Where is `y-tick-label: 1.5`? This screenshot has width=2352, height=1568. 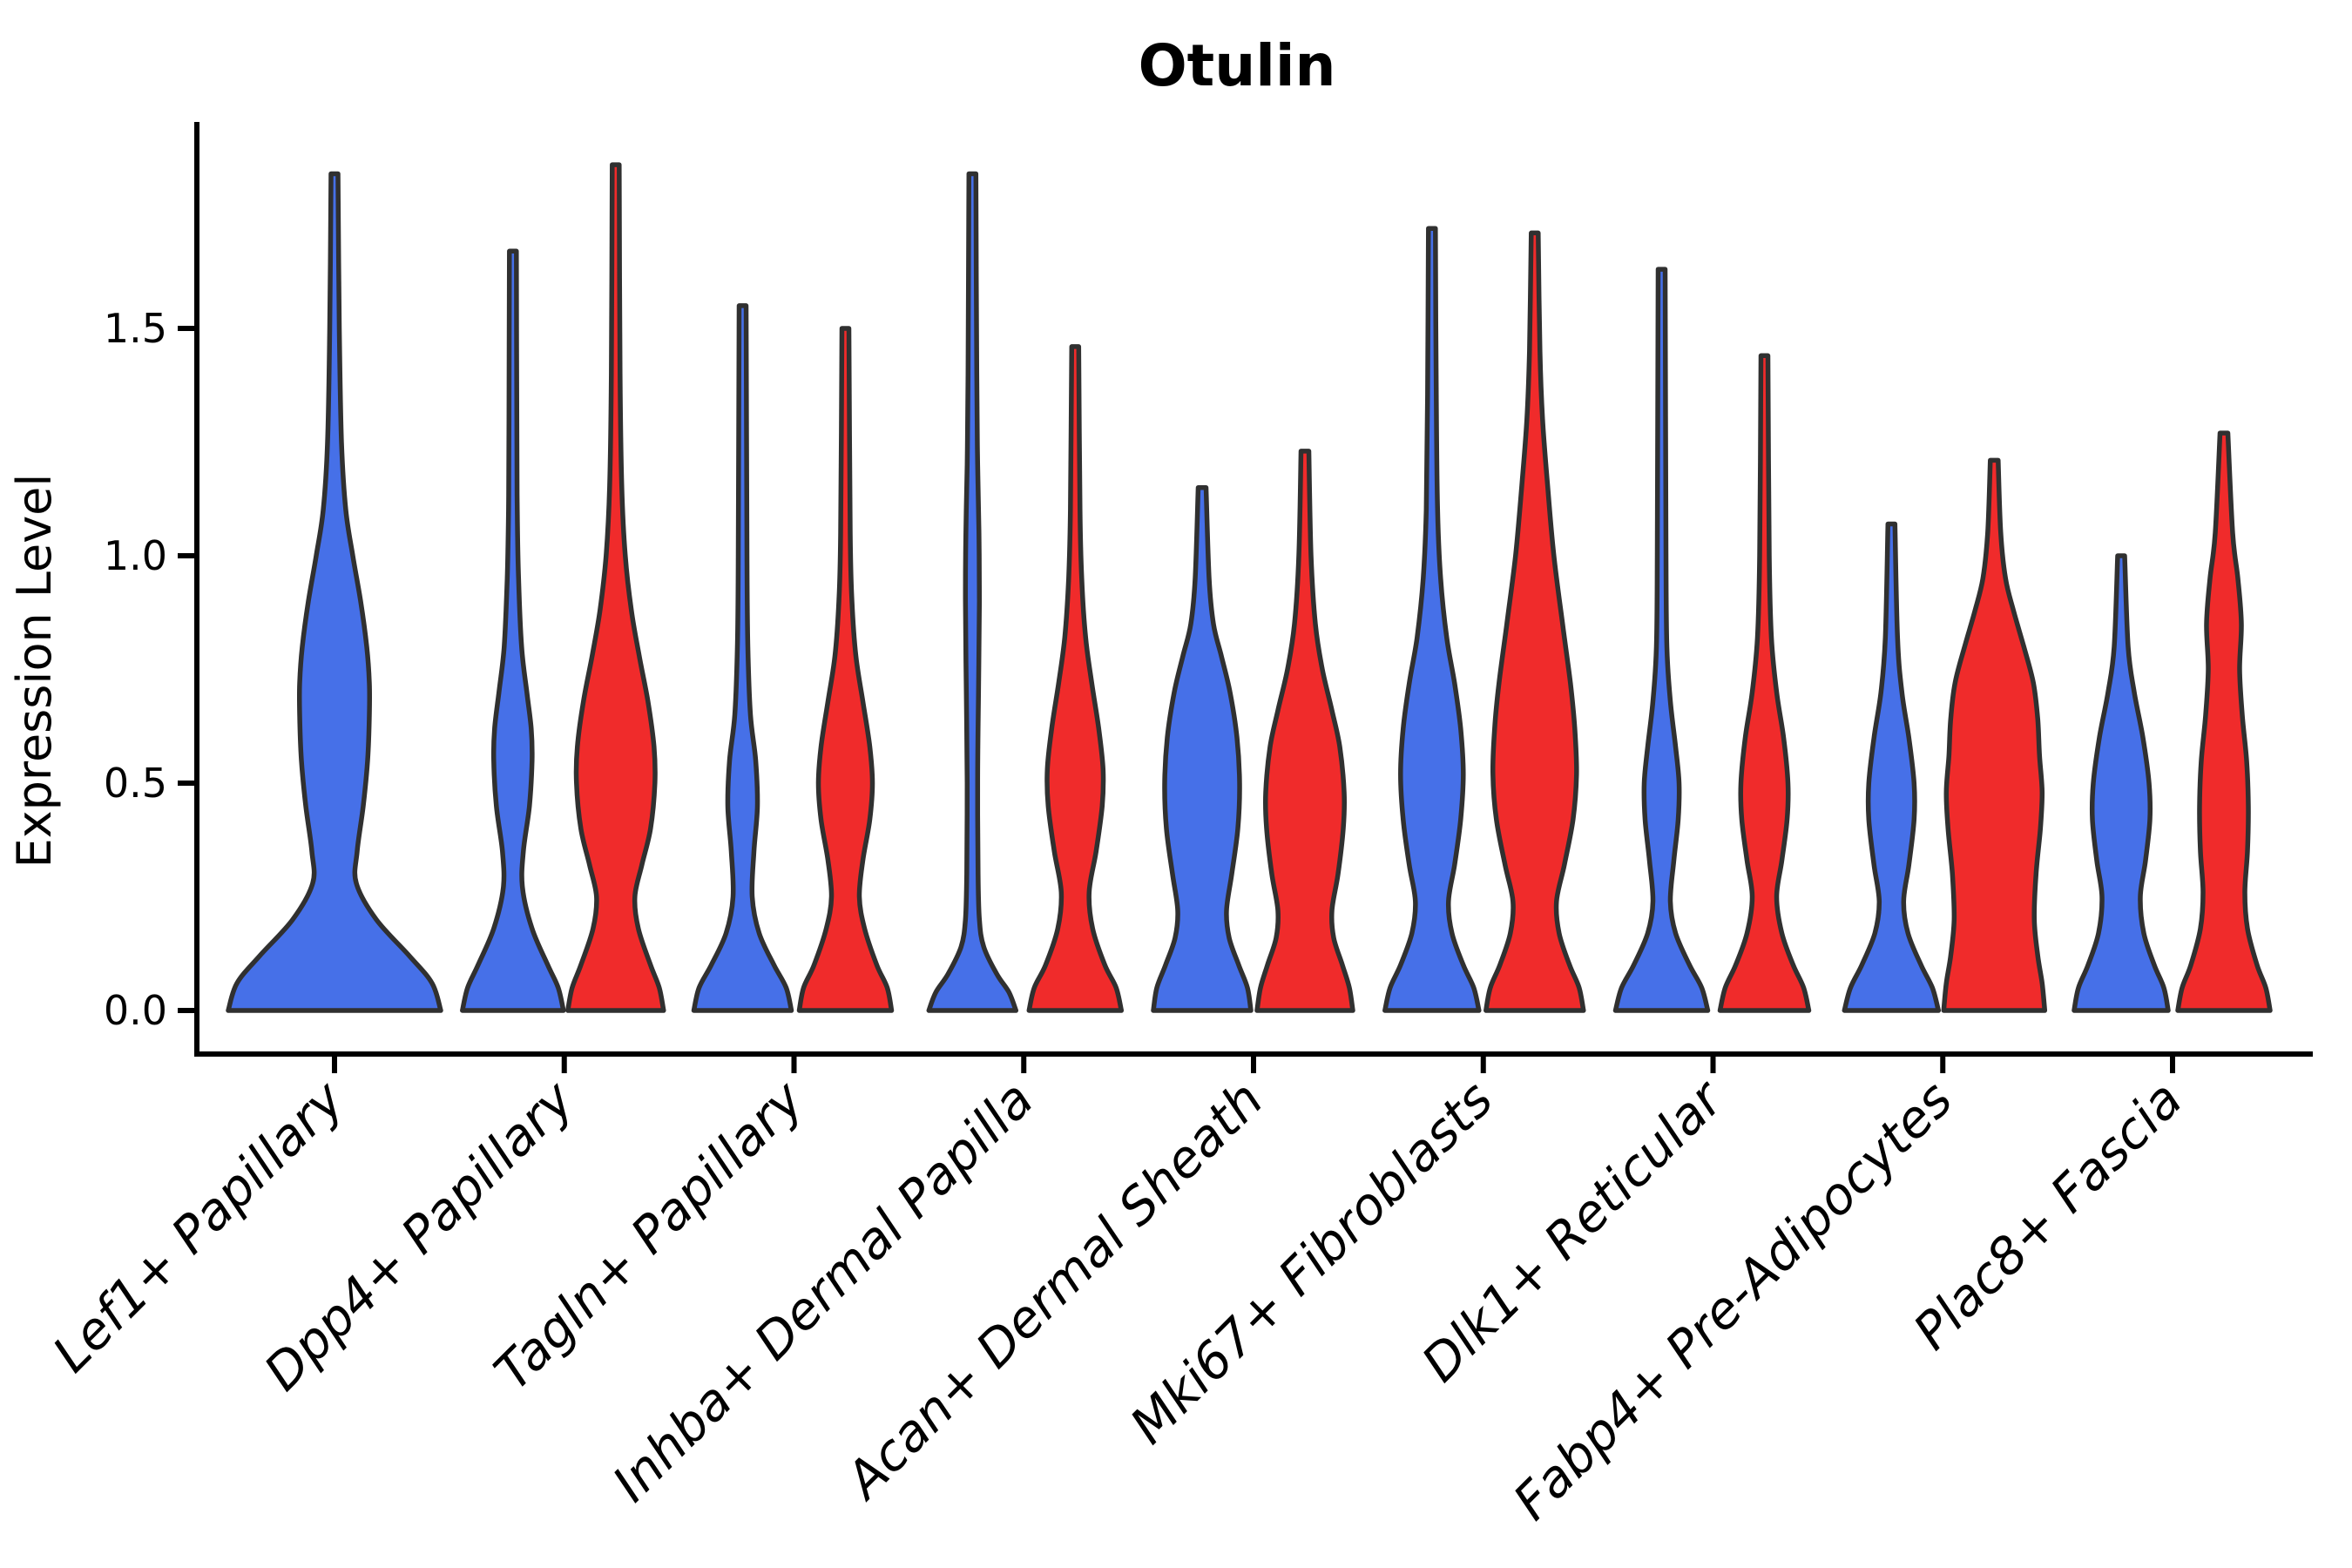 y-tick-label: 1.5 is located at coordinates (135, 329).